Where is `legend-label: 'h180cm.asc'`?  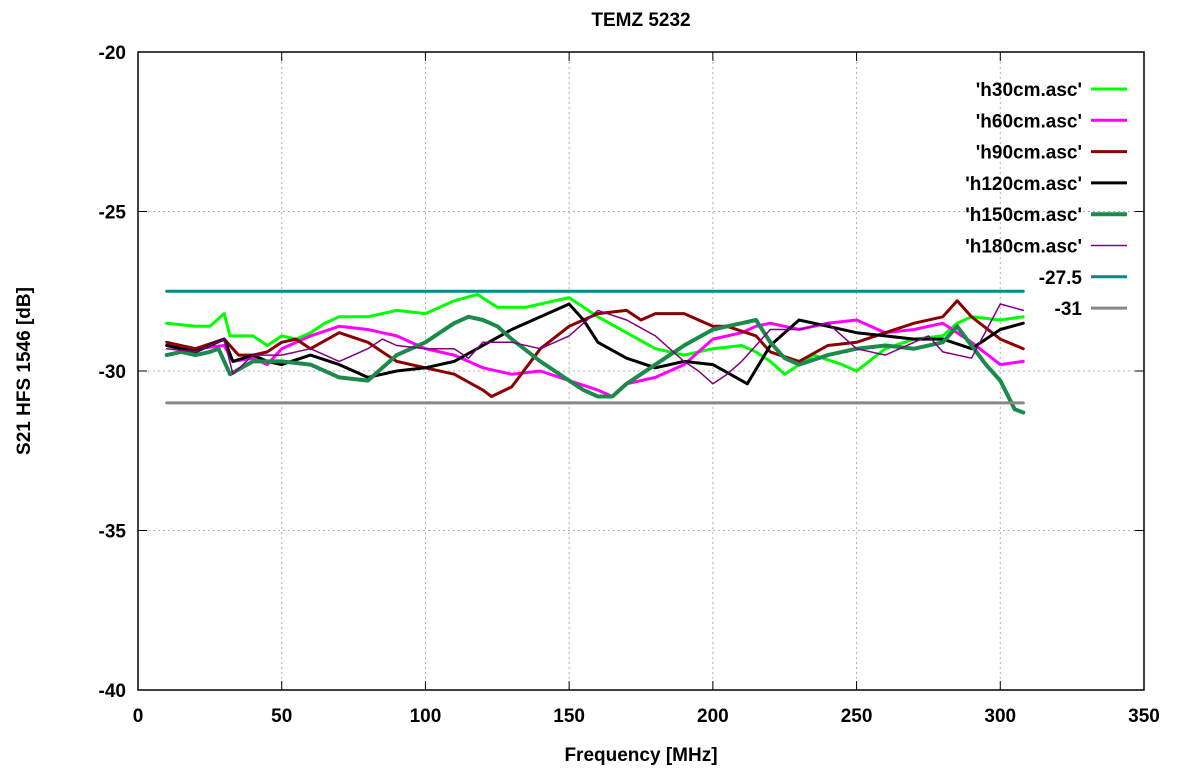 legend-label: 'h180cm.asc' is located at coordinates (1023, 247).